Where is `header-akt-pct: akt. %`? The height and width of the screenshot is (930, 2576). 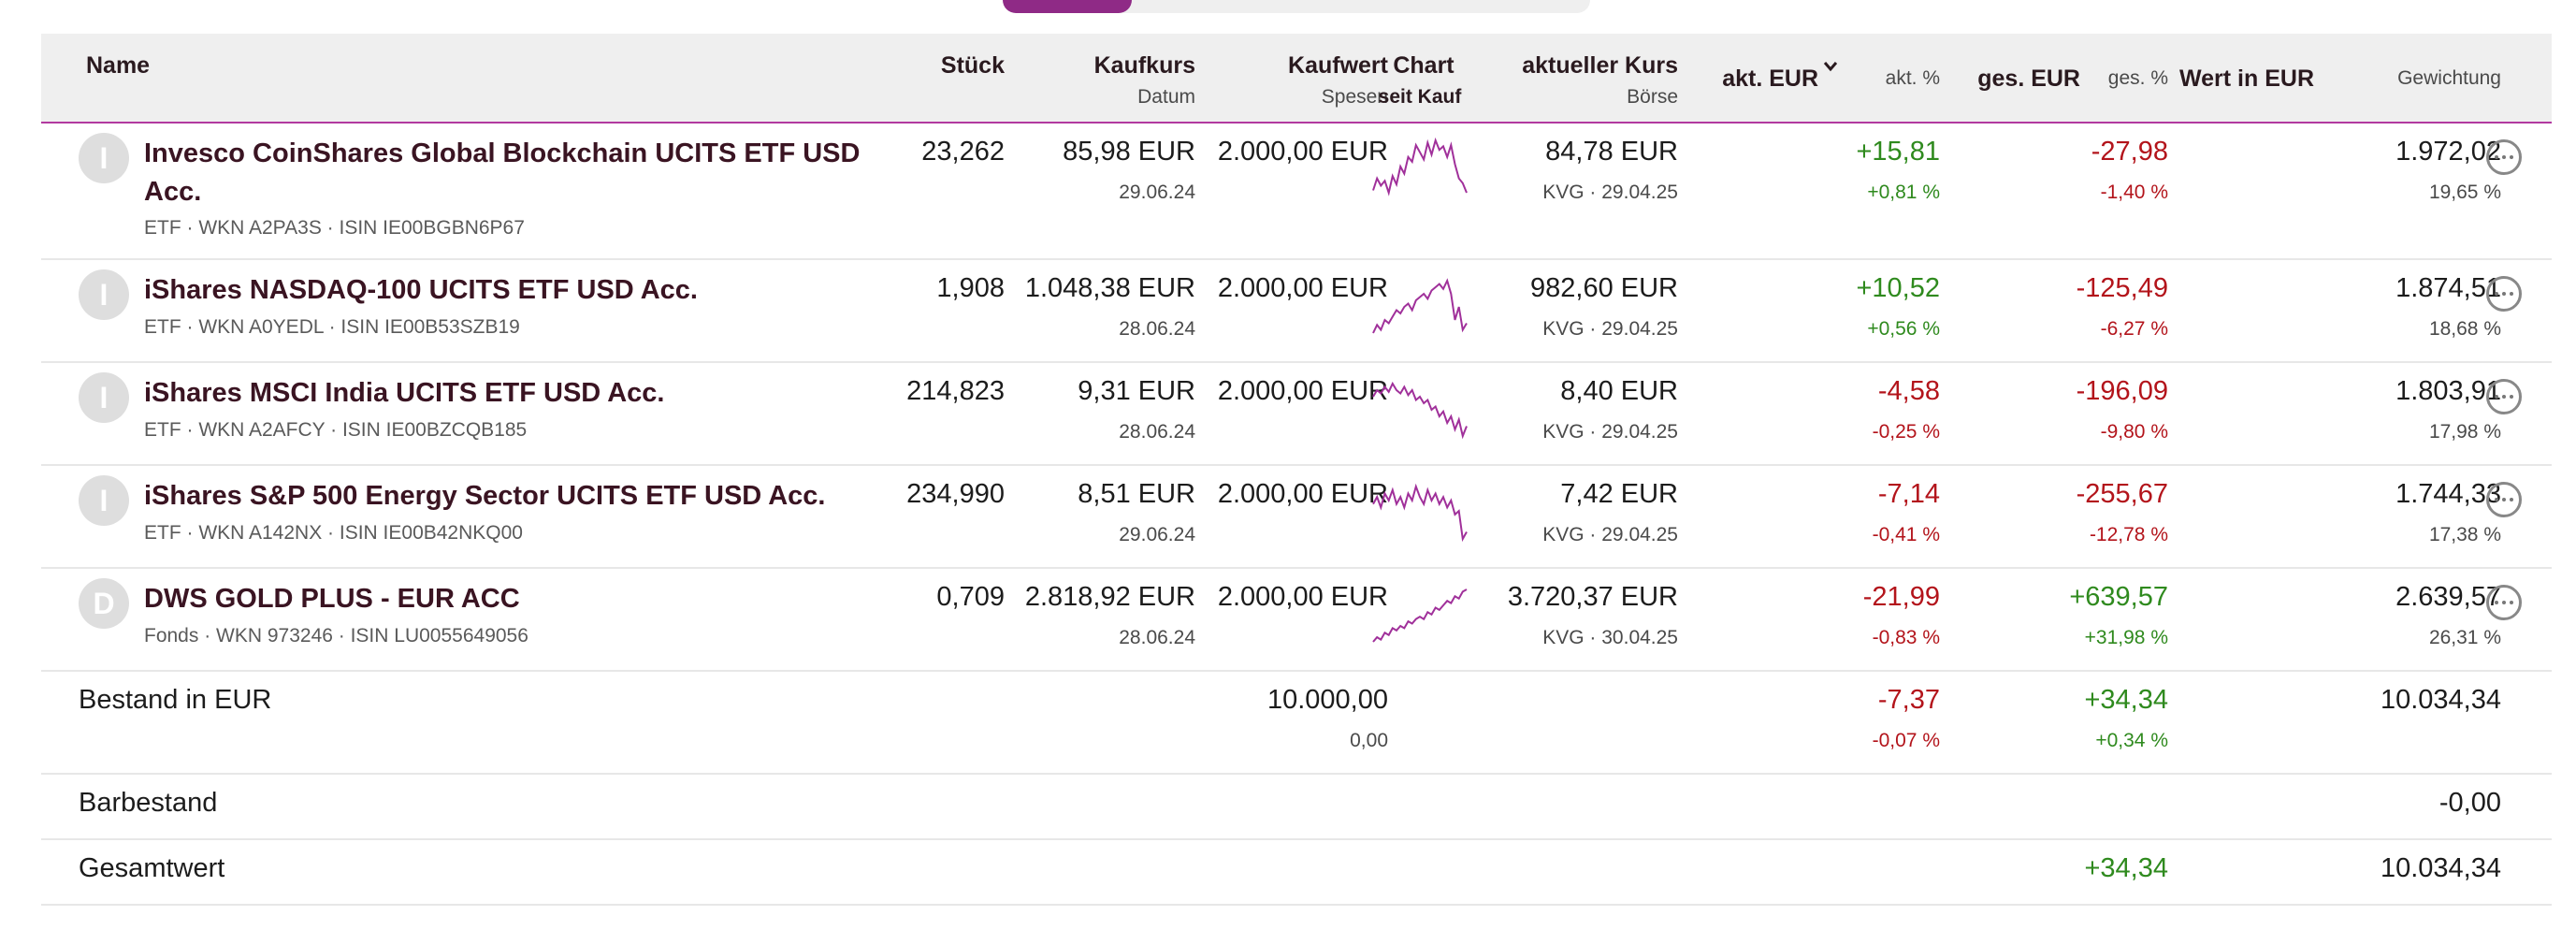 header-akt-pct: akt. % is located at coordinates (1912, 78).